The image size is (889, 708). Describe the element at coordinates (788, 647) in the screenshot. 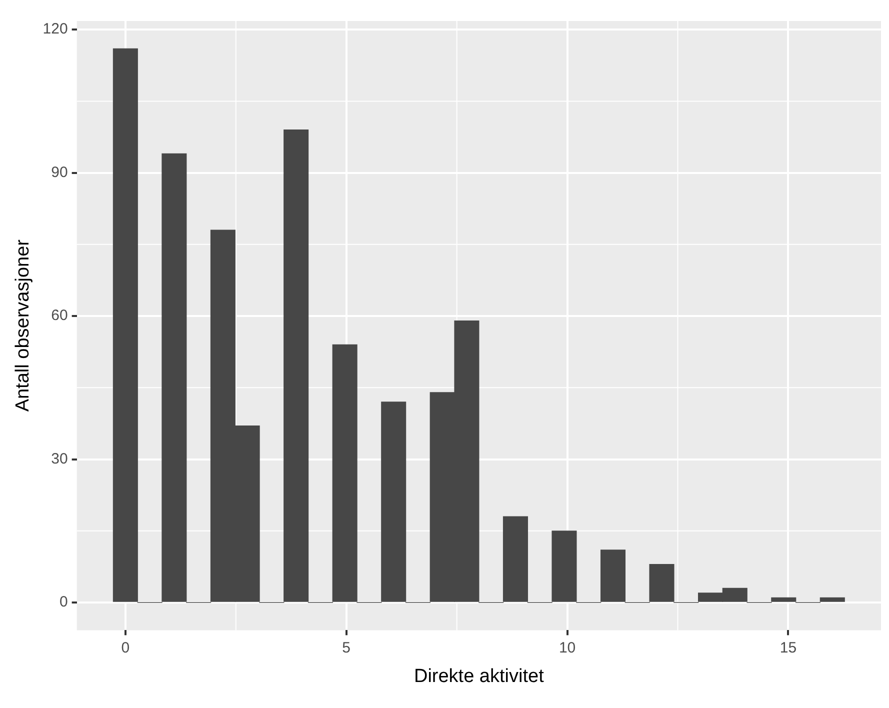

I see `x-tick-label: 15` at that location.